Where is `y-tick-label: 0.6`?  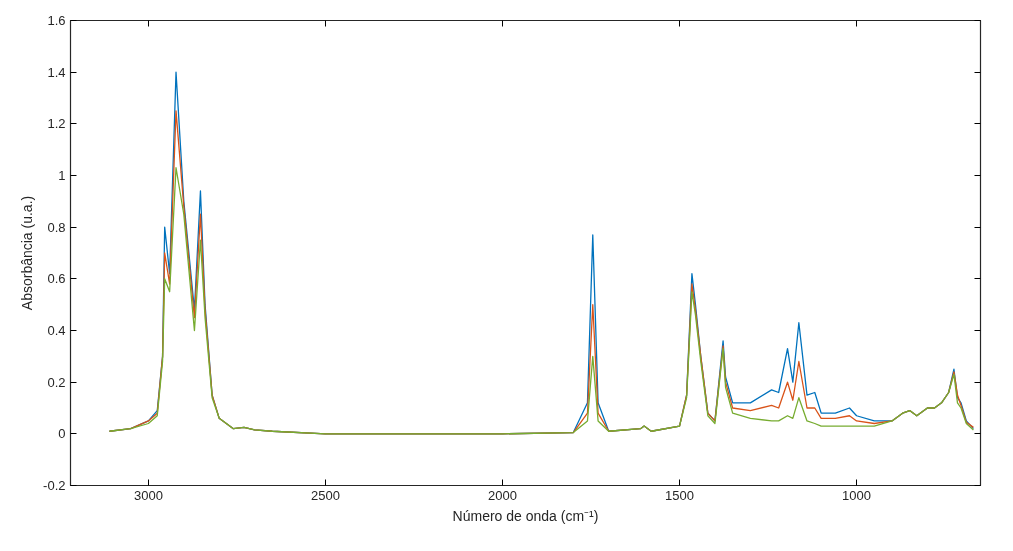
y-tick-label: 0.6 is located at coordinates (56, 279).